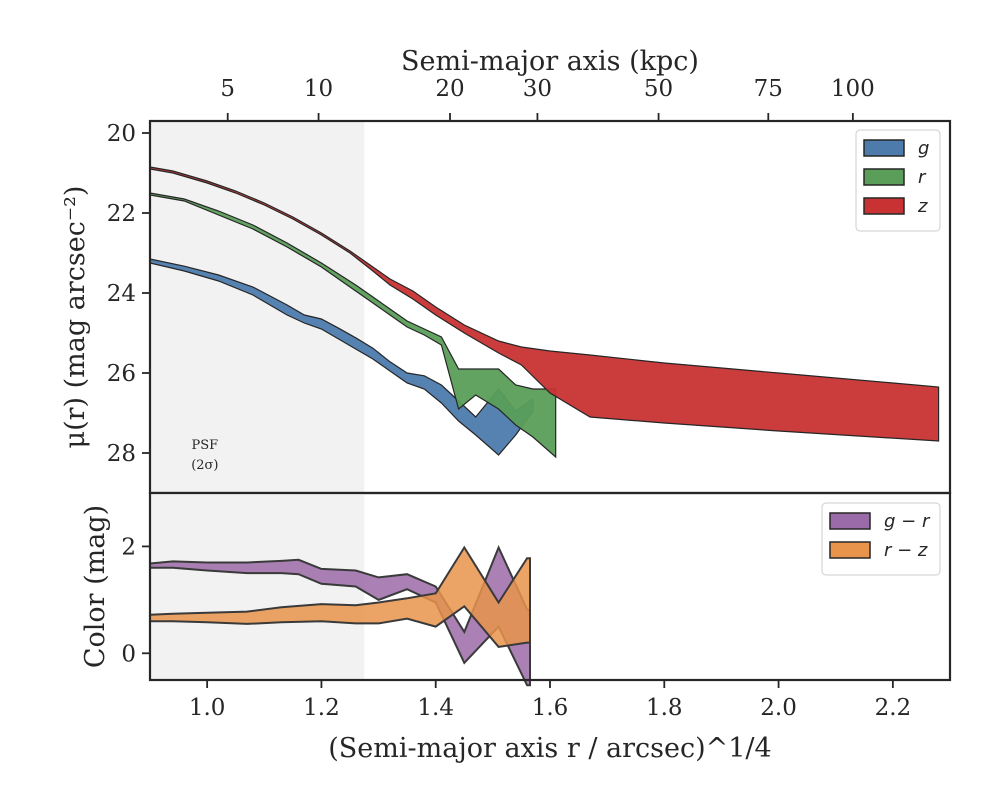 This screenshot has width=1000, height=800. I want to click on y-tick-label-26: 26, so click(121, 374).